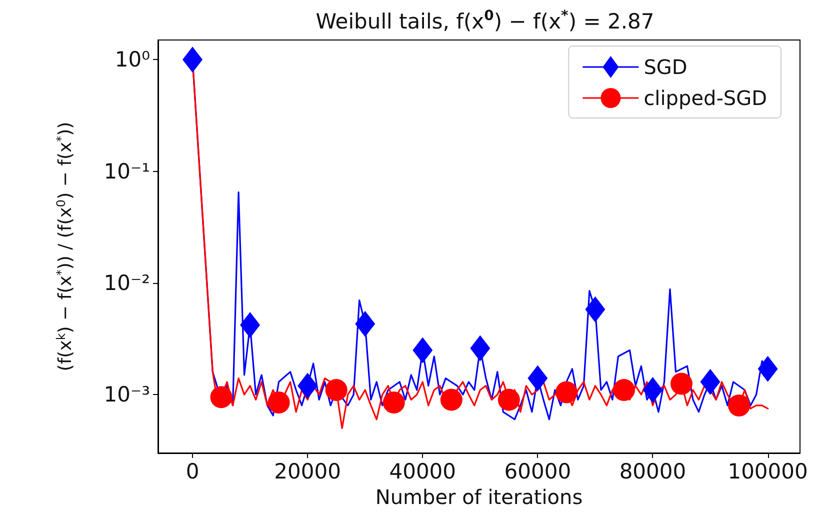 The height and width of the screenshot is (512, 817). Describe the element at coordinates (422, 472) in the screenshot. I see `x-tick-label: 40000` at that location.